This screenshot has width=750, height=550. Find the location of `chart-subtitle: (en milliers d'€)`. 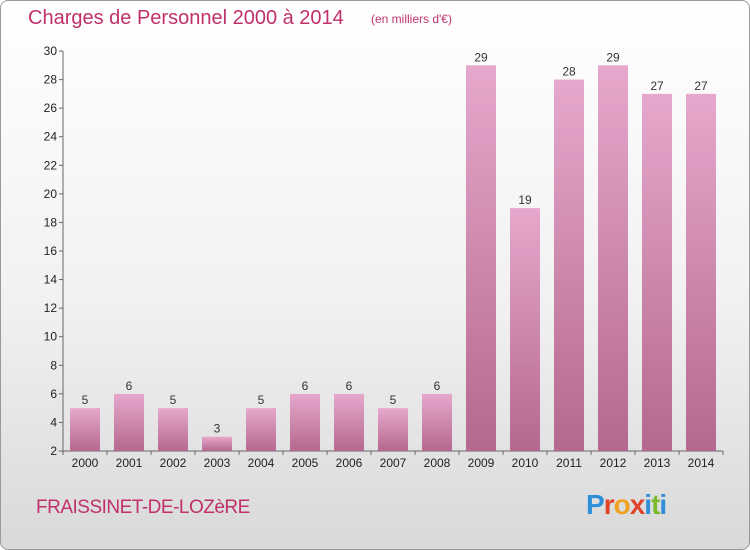

chart-subtitle: (en milliers d'€) is located at coordinates (411, 19).